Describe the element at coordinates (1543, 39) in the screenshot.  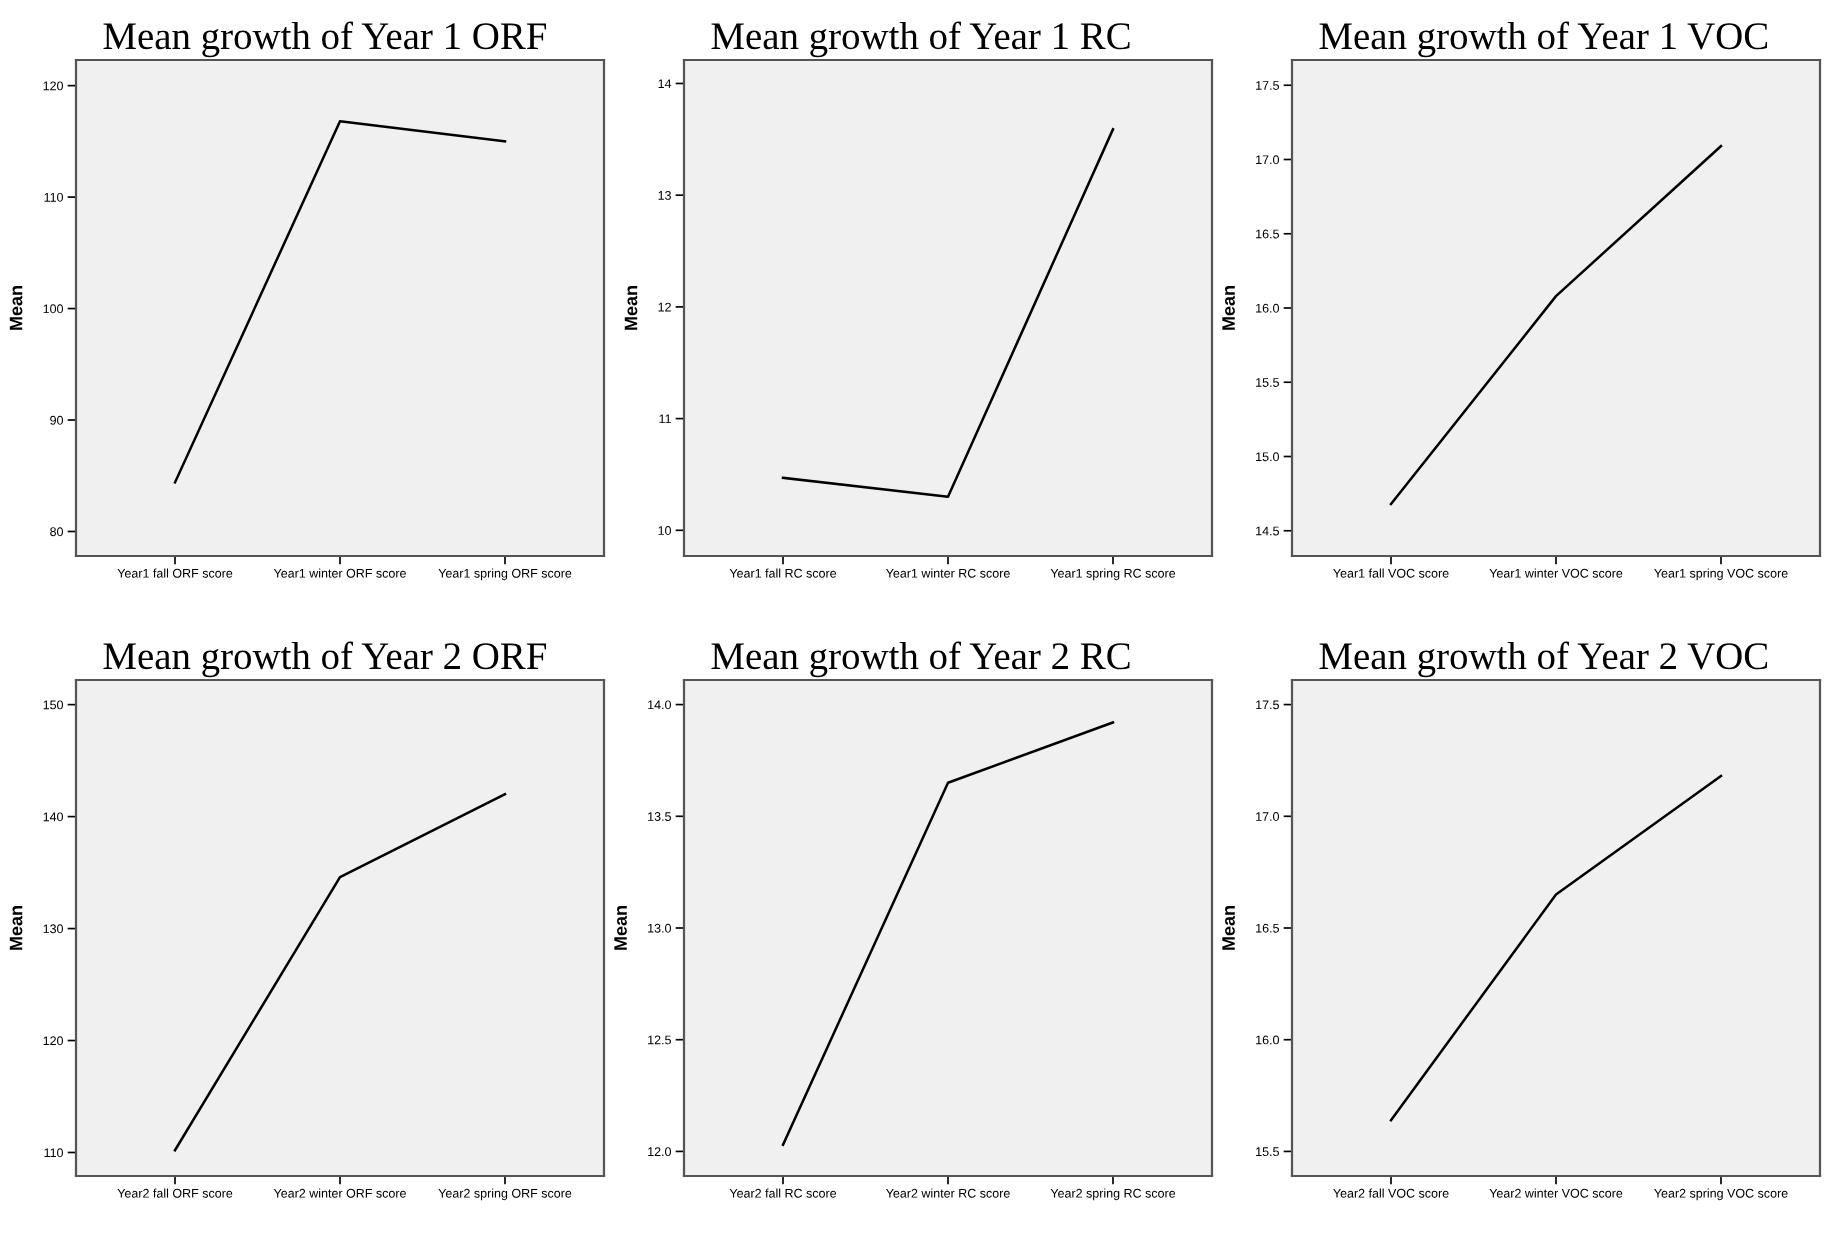
I see `chart-title: Mean growth of Year 1 VOC` at that location.